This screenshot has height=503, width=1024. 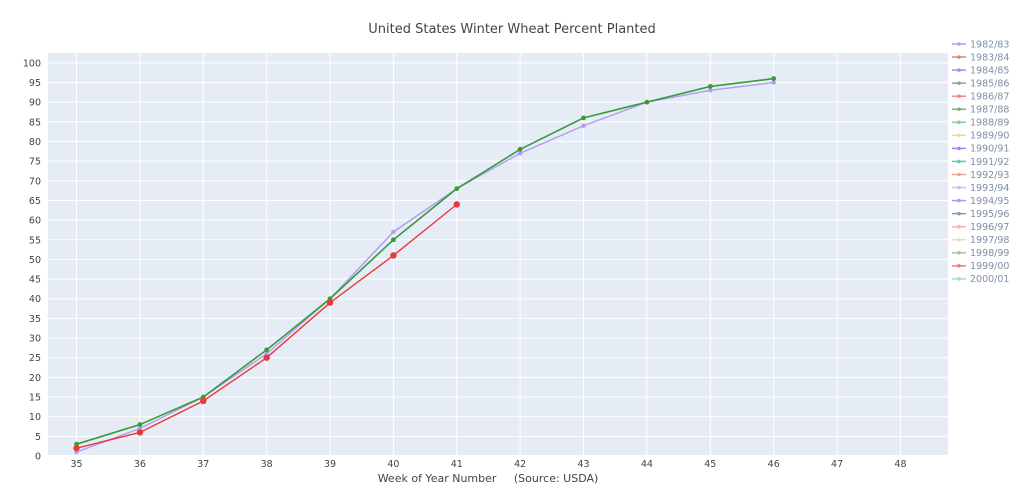 What do you see at coordinates (393, 464) in the screenshot?
I see `x-tick-label: 40` at bounding box center [393, 464].